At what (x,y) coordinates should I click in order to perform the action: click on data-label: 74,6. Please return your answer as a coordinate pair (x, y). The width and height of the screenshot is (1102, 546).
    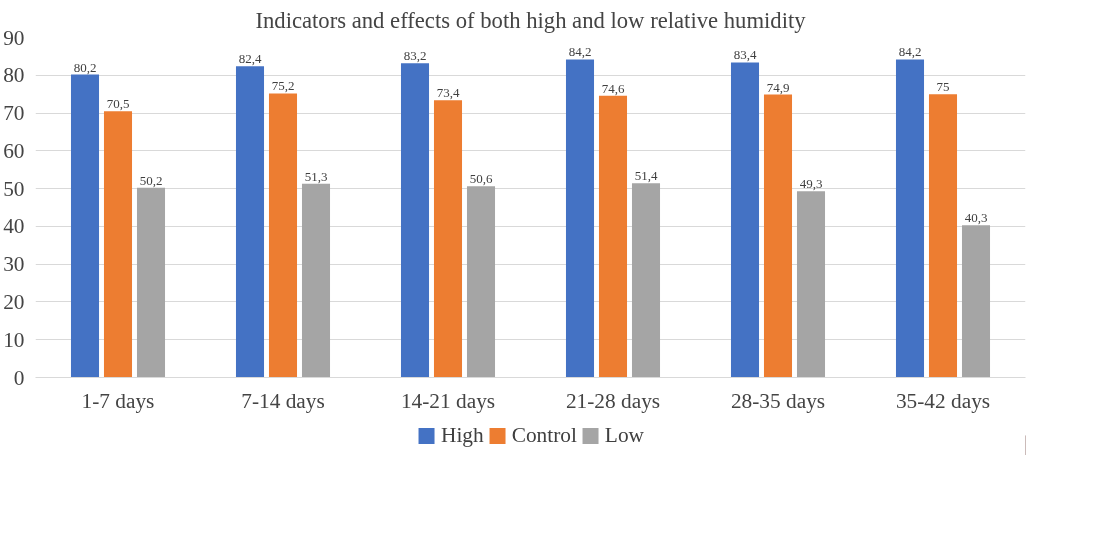
    Looking at the image, I should click on (613, 88).